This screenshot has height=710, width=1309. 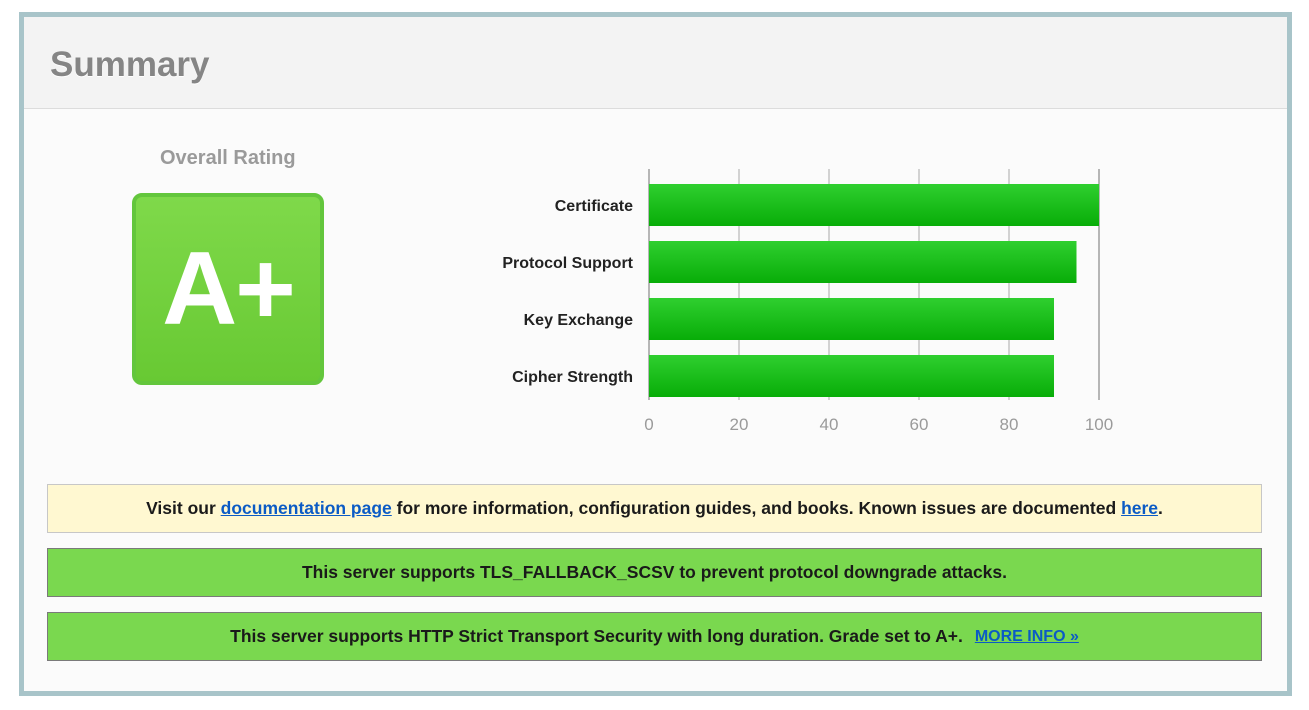 I want to click on category-label: Key Exchange, so click(x=578, y=320).